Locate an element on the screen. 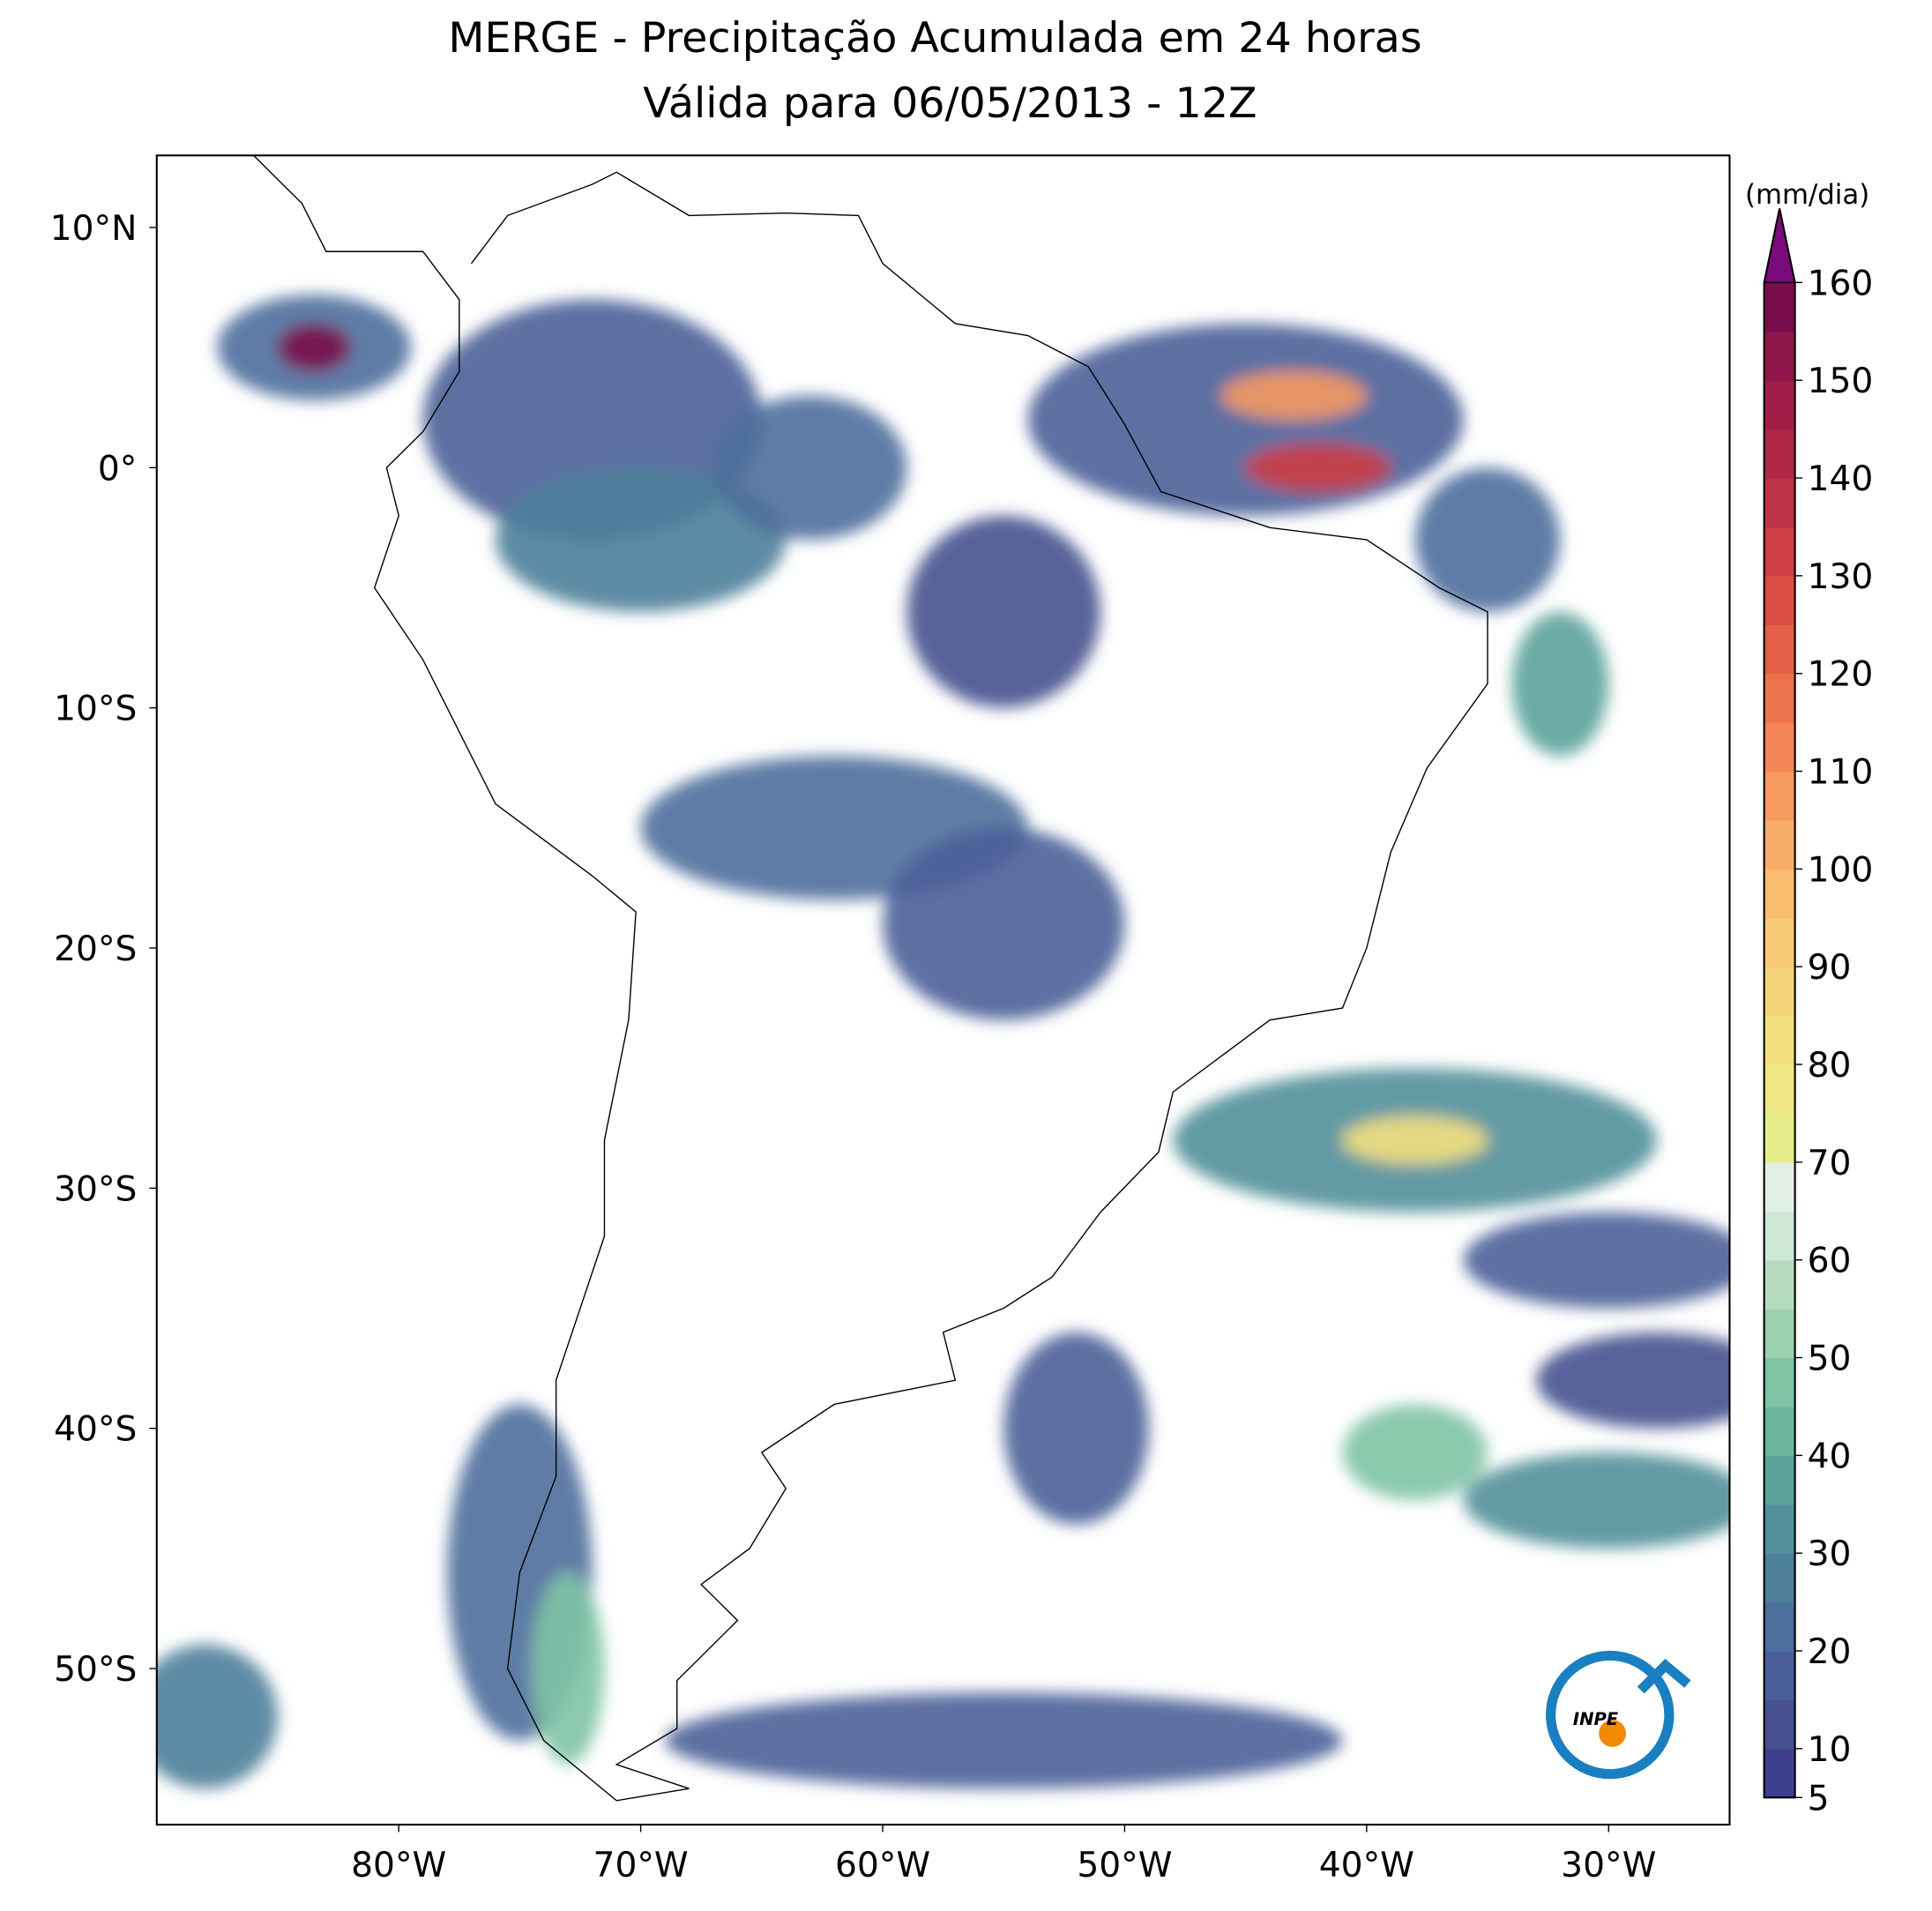 The width and height of the screenshot is (1932, 1911). logo-ring is located at coordinates (1610, 1715).